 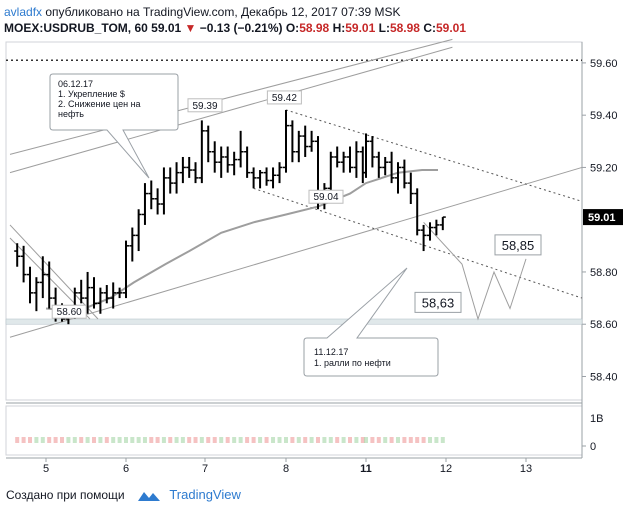 I want to click on volume-pane-border, so click(x=294, y=430).